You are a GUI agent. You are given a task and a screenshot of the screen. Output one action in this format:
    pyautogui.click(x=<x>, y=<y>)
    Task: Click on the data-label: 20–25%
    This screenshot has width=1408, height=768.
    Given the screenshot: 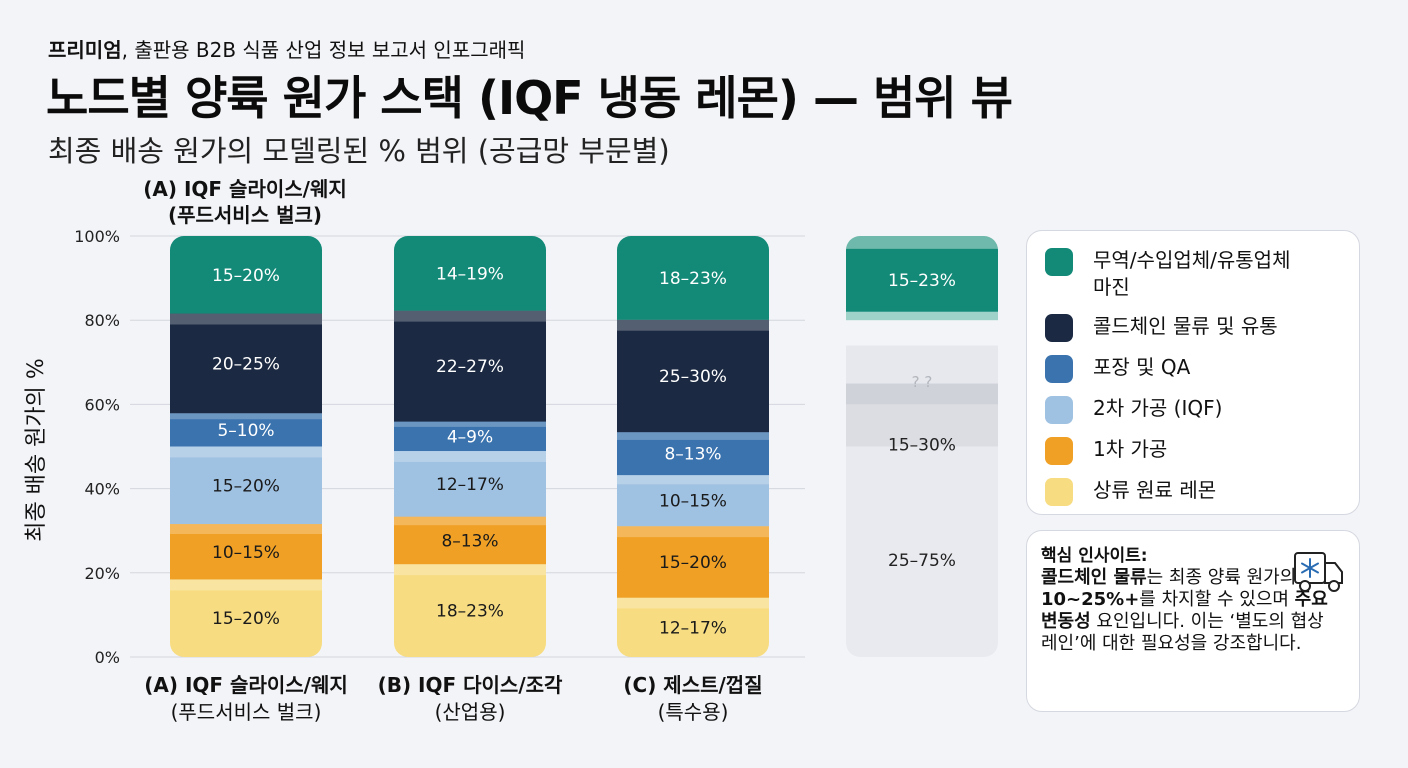 What is the action you would take?
    pyautogui.click(x=246, y=364)
    